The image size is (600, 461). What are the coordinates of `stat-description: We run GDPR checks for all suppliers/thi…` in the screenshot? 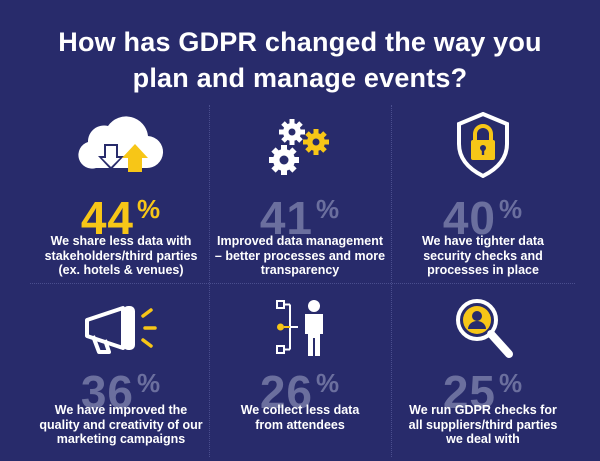 It's located at (483, 424).